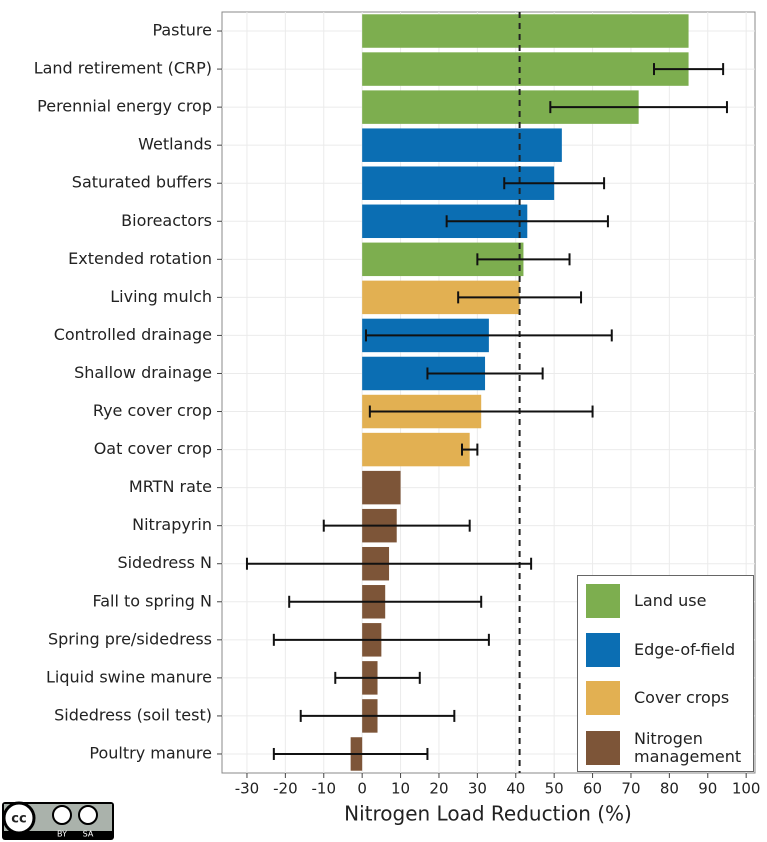  Describe the element at coordinates (247, 789) in the screenshot. I see `x-tick-label: -30` at that location.